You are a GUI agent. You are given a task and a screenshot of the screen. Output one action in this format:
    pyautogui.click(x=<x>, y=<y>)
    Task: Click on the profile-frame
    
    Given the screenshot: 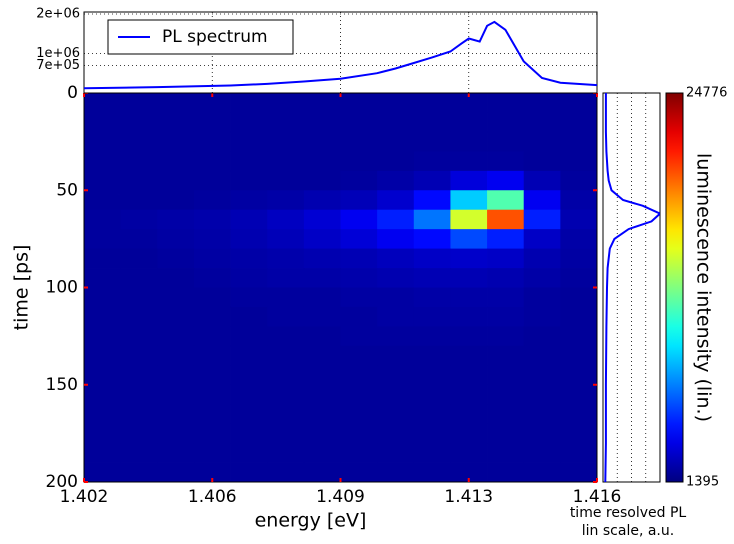 What is the action you would take?
    pyautogui.click(x=631, y=287)
    